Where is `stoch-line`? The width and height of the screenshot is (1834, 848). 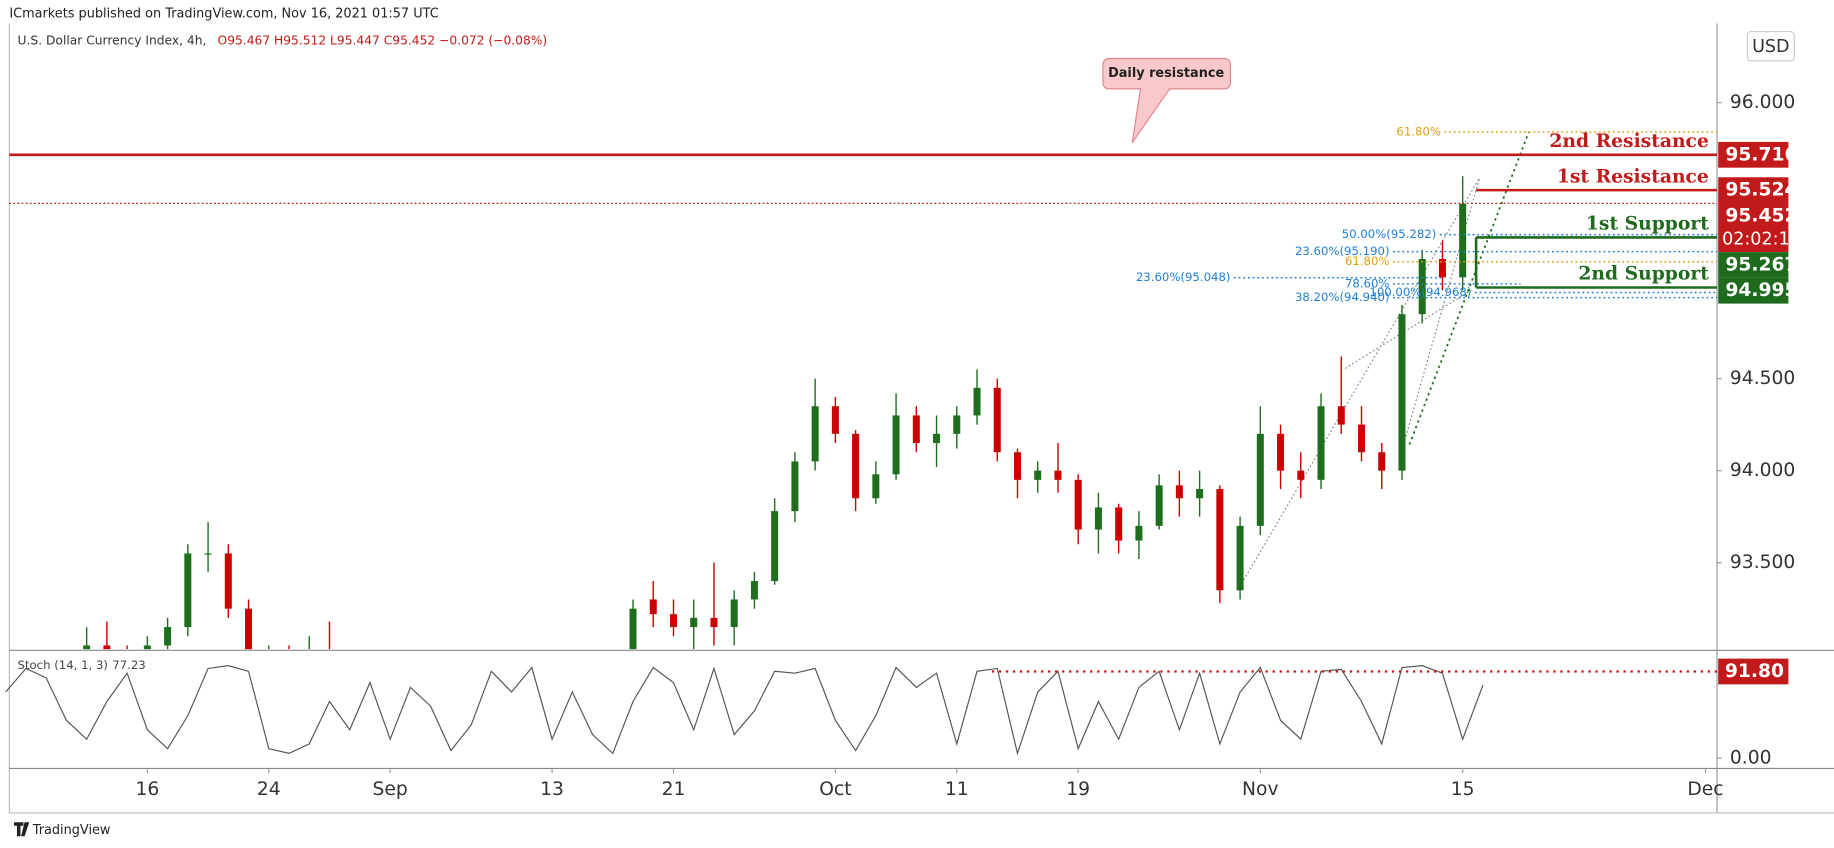
stoch-line is located at coordinates (744, 710).